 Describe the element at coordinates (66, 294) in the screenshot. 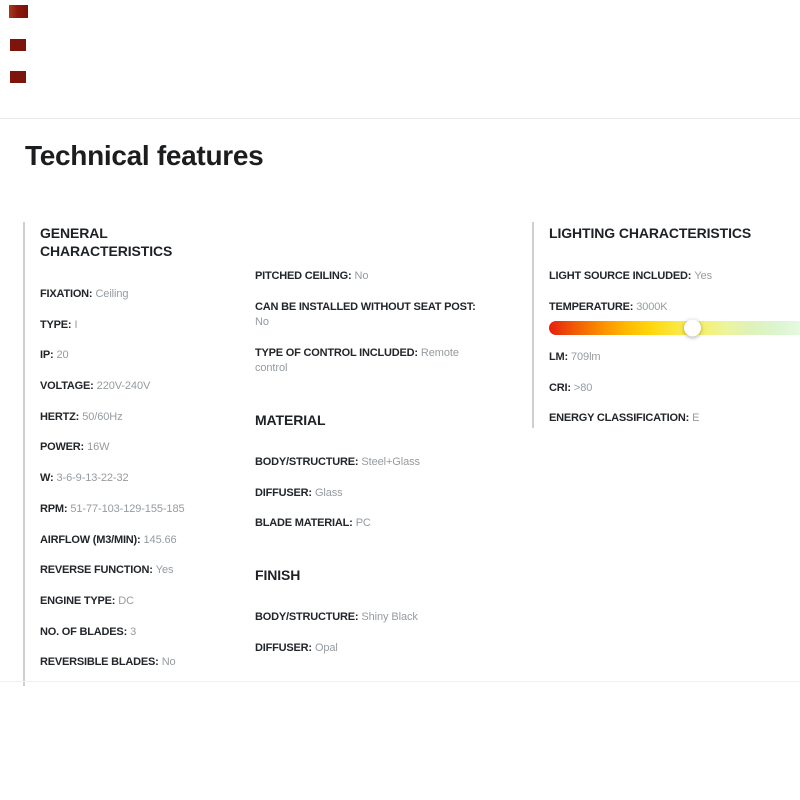

I see `spec-label: FIXATION:` at that location.